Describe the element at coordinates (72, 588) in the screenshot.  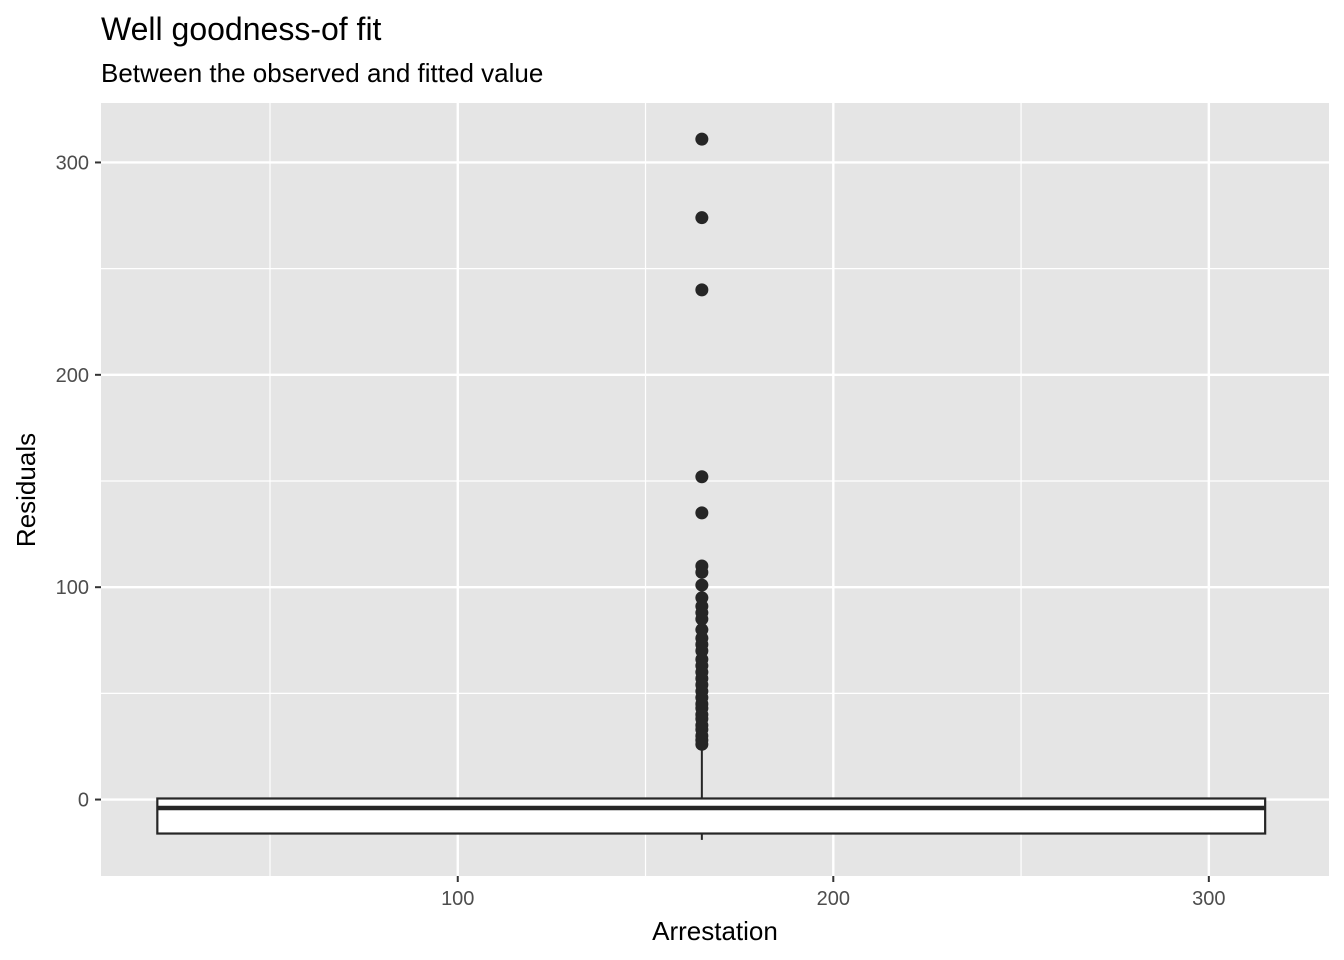
I see `y-tick-label: 100` at that location.